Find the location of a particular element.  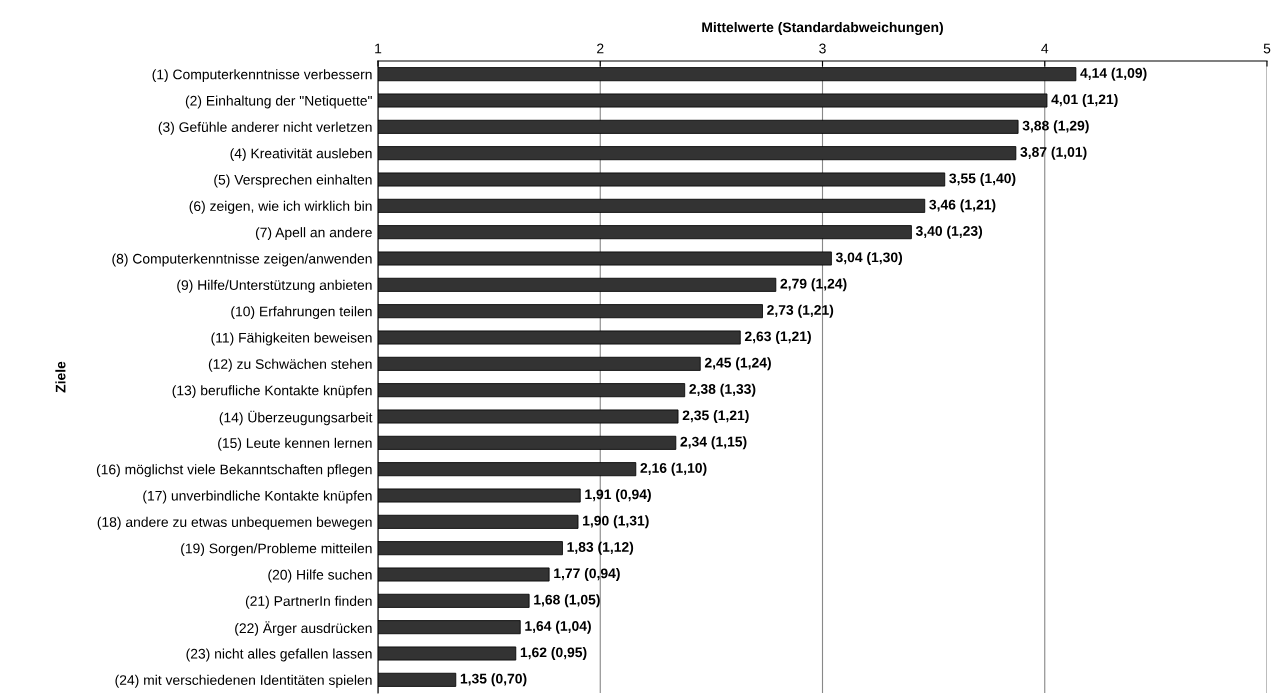

y-tick-label: (14) Überzeugungsarbeit is located at coordinates (296, 418).